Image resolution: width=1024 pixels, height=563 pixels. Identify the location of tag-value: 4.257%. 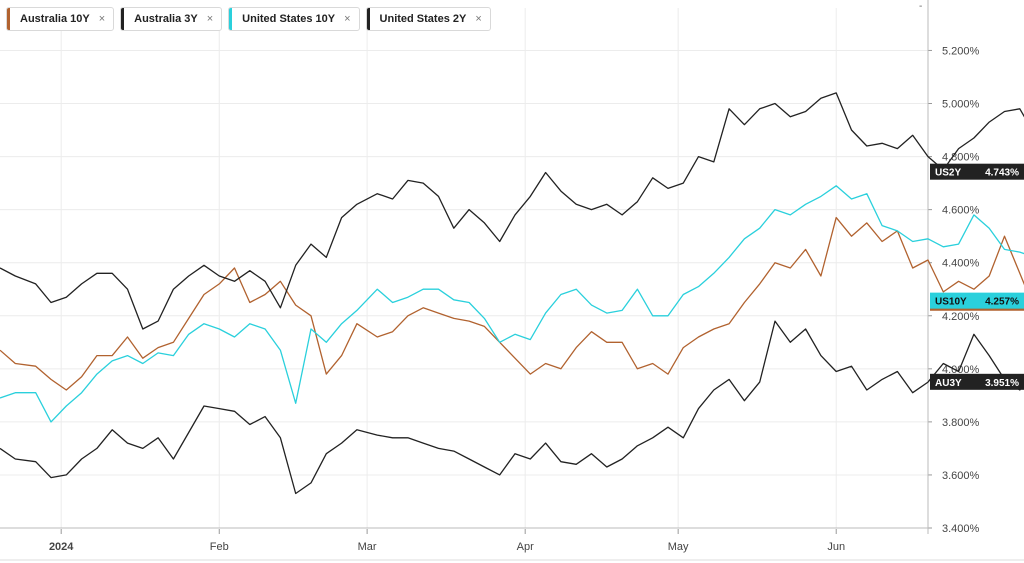
(1002, 302).